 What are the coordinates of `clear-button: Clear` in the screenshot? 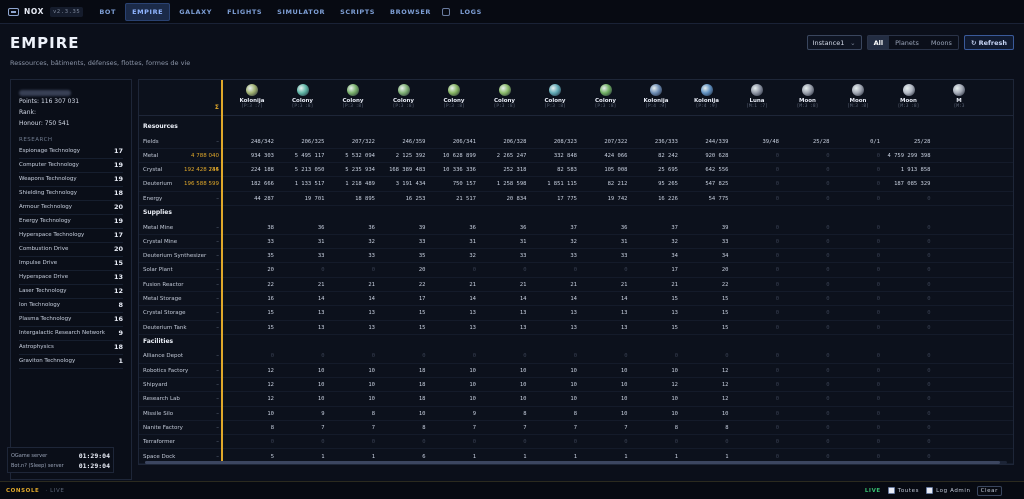 It's located at (989, 490).